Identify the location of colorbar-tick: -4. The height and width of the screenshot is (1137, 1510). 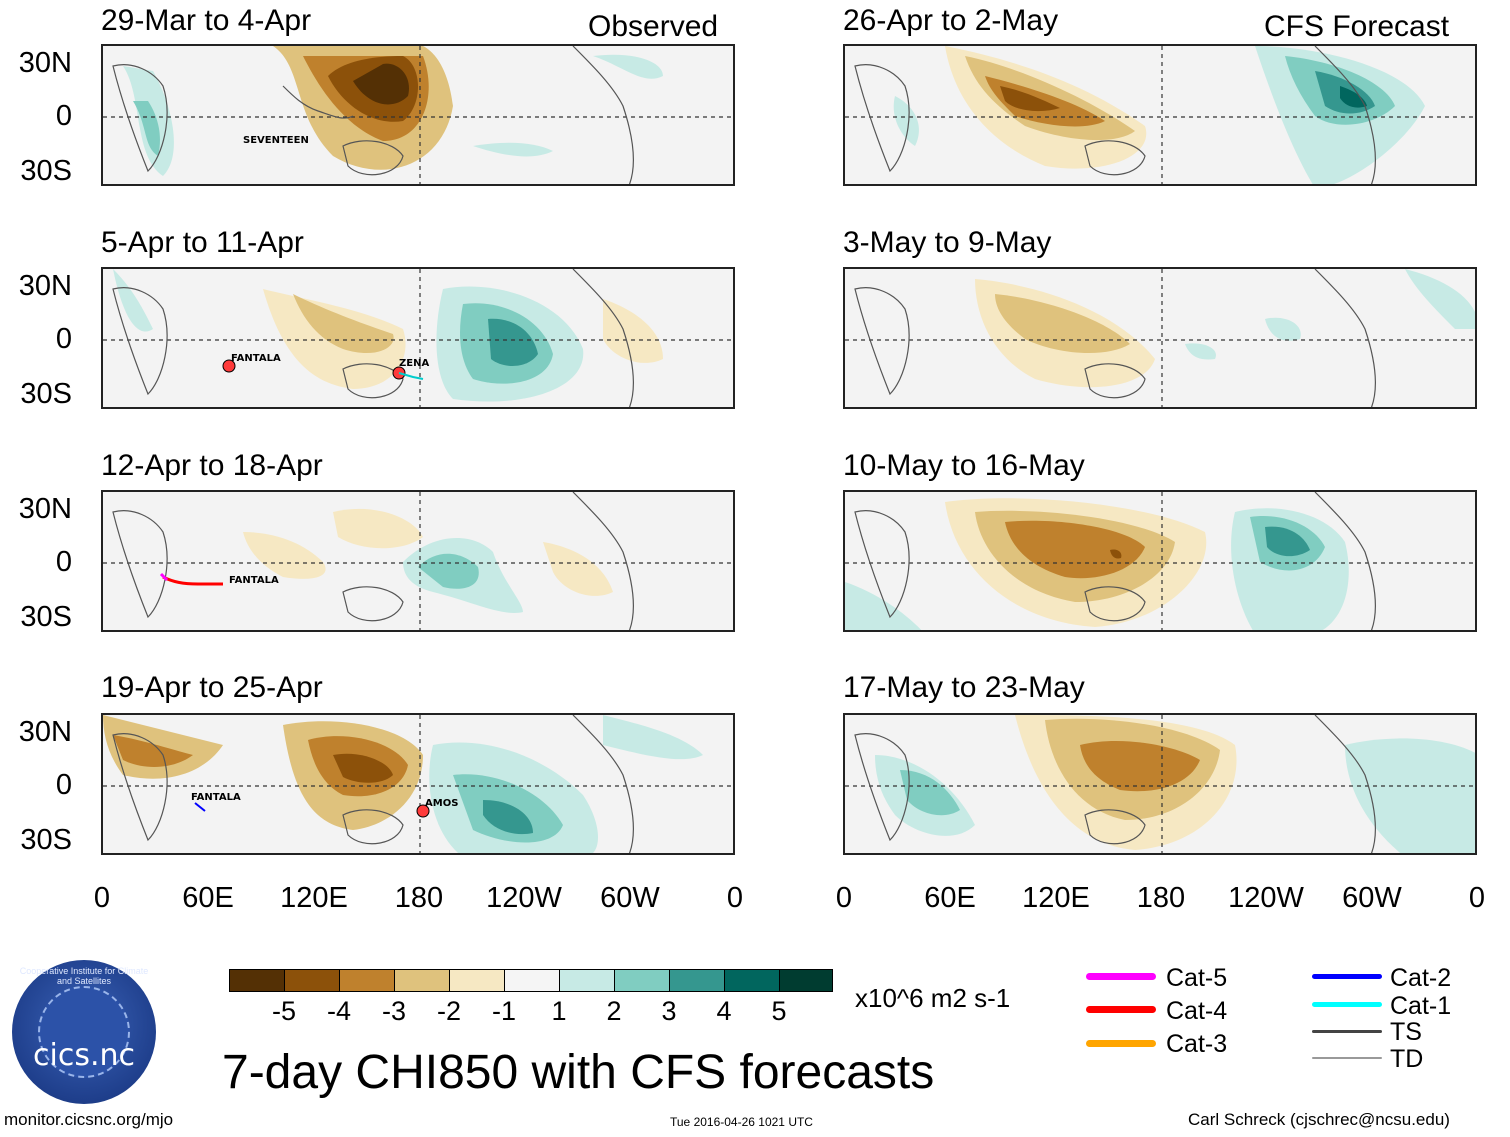
(338, 1011).